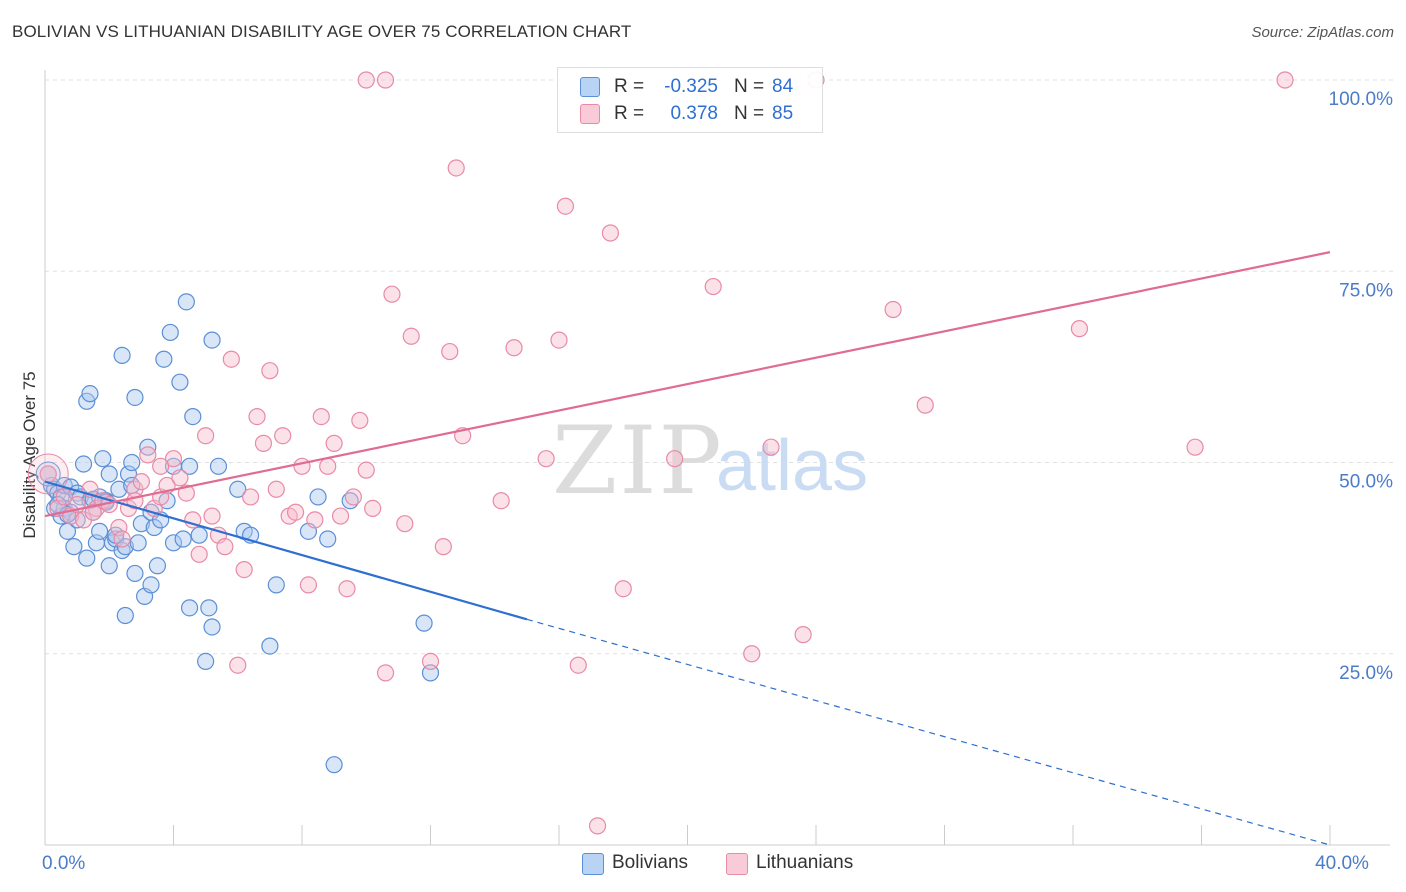  What do you see at coordinates (650, 862) in the screenshot?
I see `legend-label-bolivians: Bolivians` at bounding box center [650, 862].